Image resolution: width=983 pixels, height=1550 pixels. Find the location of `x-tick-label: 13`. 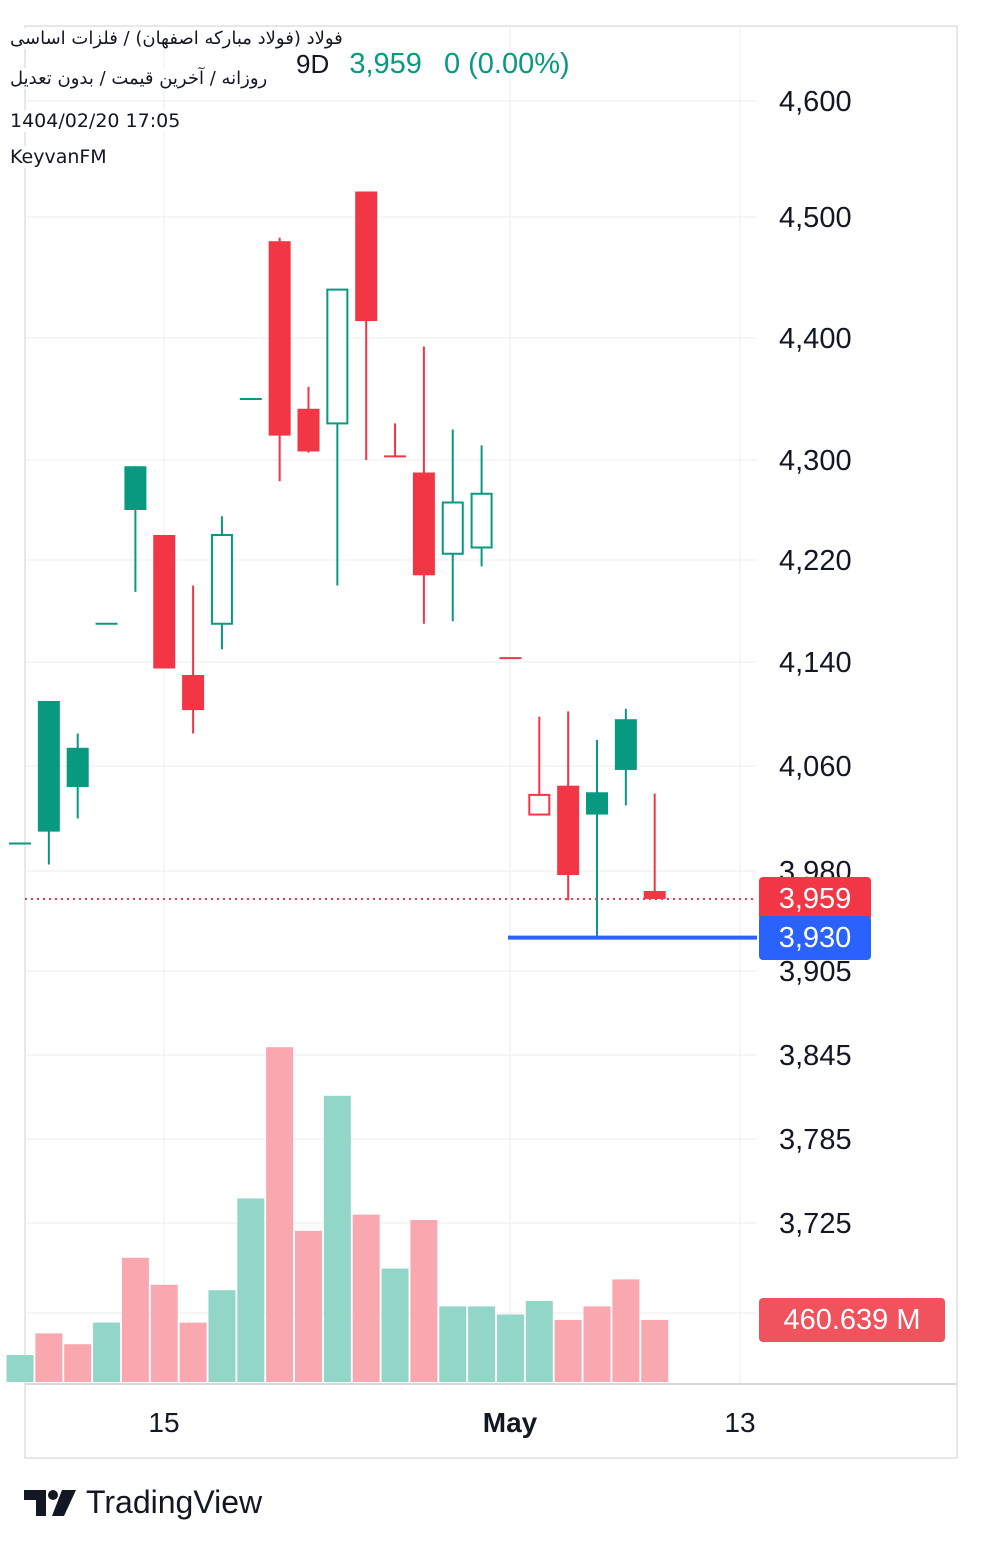

x-tick-label: 13 is located at coordinates (739, 1422).